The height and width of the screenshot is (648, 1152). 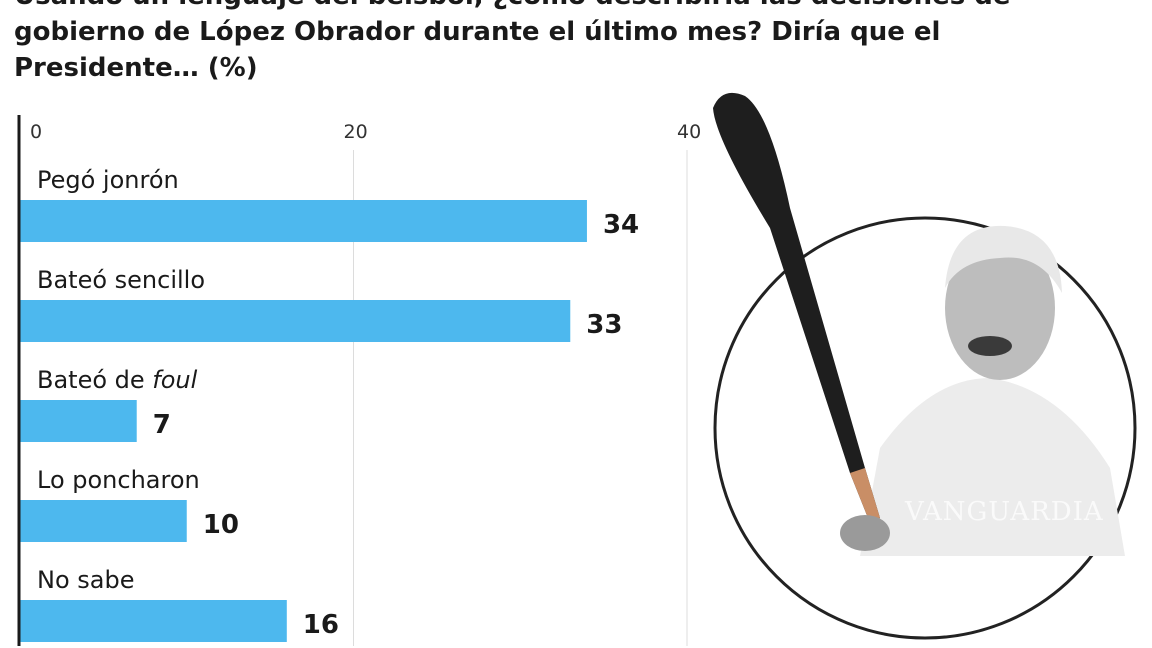 What do you see at coordinates (321, 625) in the screenshot?
I see `value-label: 16` at bounding box center [321, 625].